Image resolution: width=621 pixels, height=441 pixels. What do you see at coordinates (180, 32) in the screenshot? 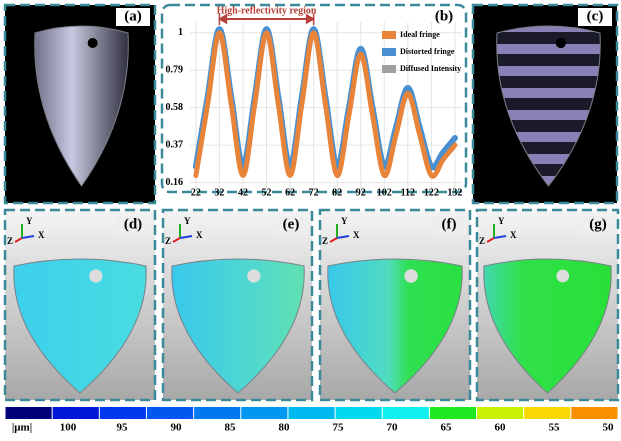
I see `y-tick-label: 1` at bounding box center [180, 32].